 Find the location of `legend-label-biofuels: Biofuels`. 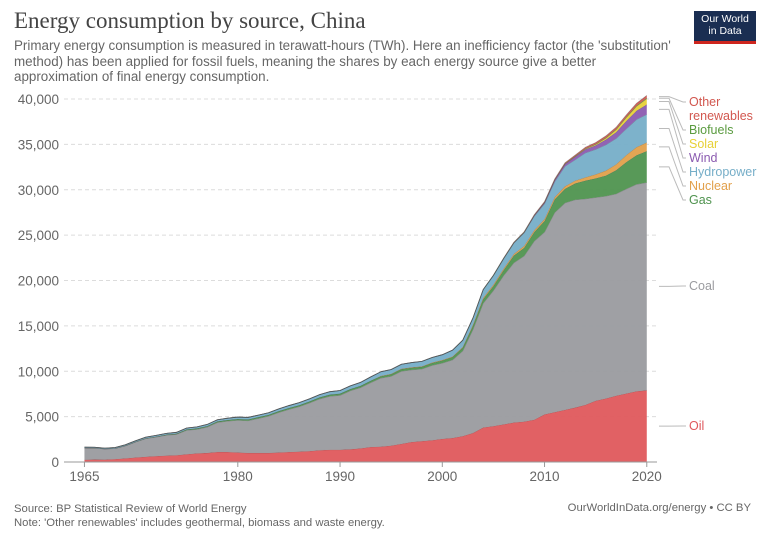

legend-label-biofuels: Biofuels is located at coordinates (711, 130).